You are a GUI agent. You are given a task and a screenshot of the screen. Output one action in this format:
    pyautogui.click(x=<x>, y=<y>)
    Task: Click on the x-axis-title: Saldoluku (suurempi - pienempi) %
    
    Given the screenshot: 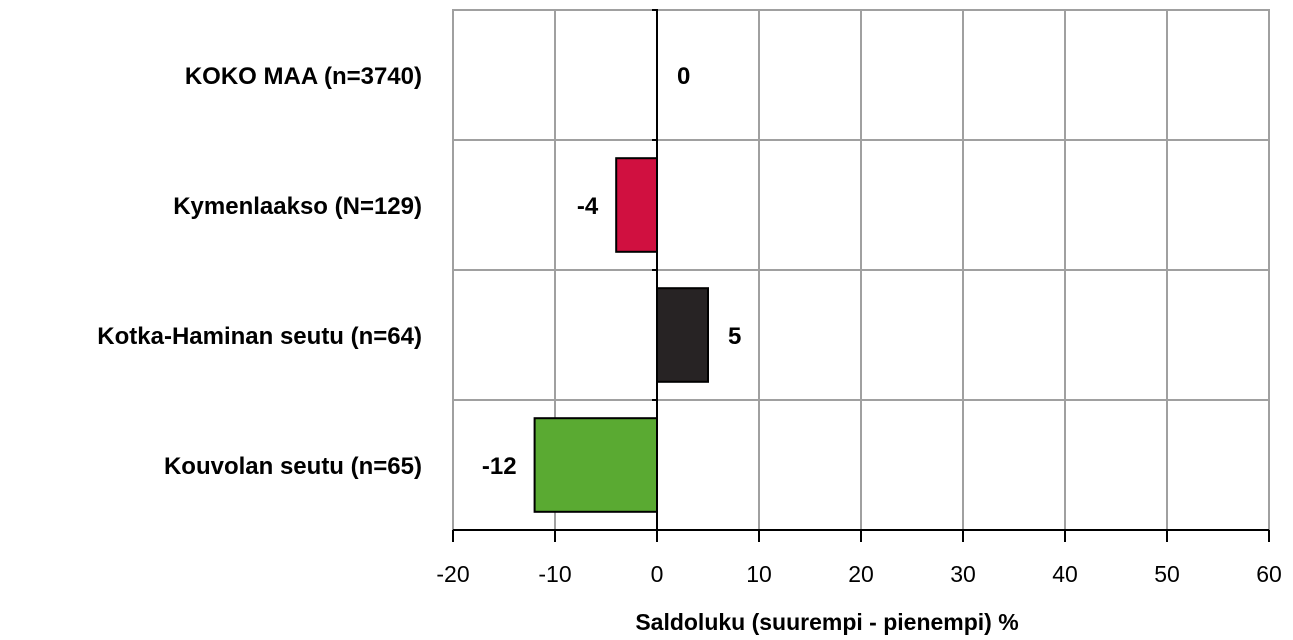 What is the action you would take?
    pyautogui.click(x=826, y=622)
    